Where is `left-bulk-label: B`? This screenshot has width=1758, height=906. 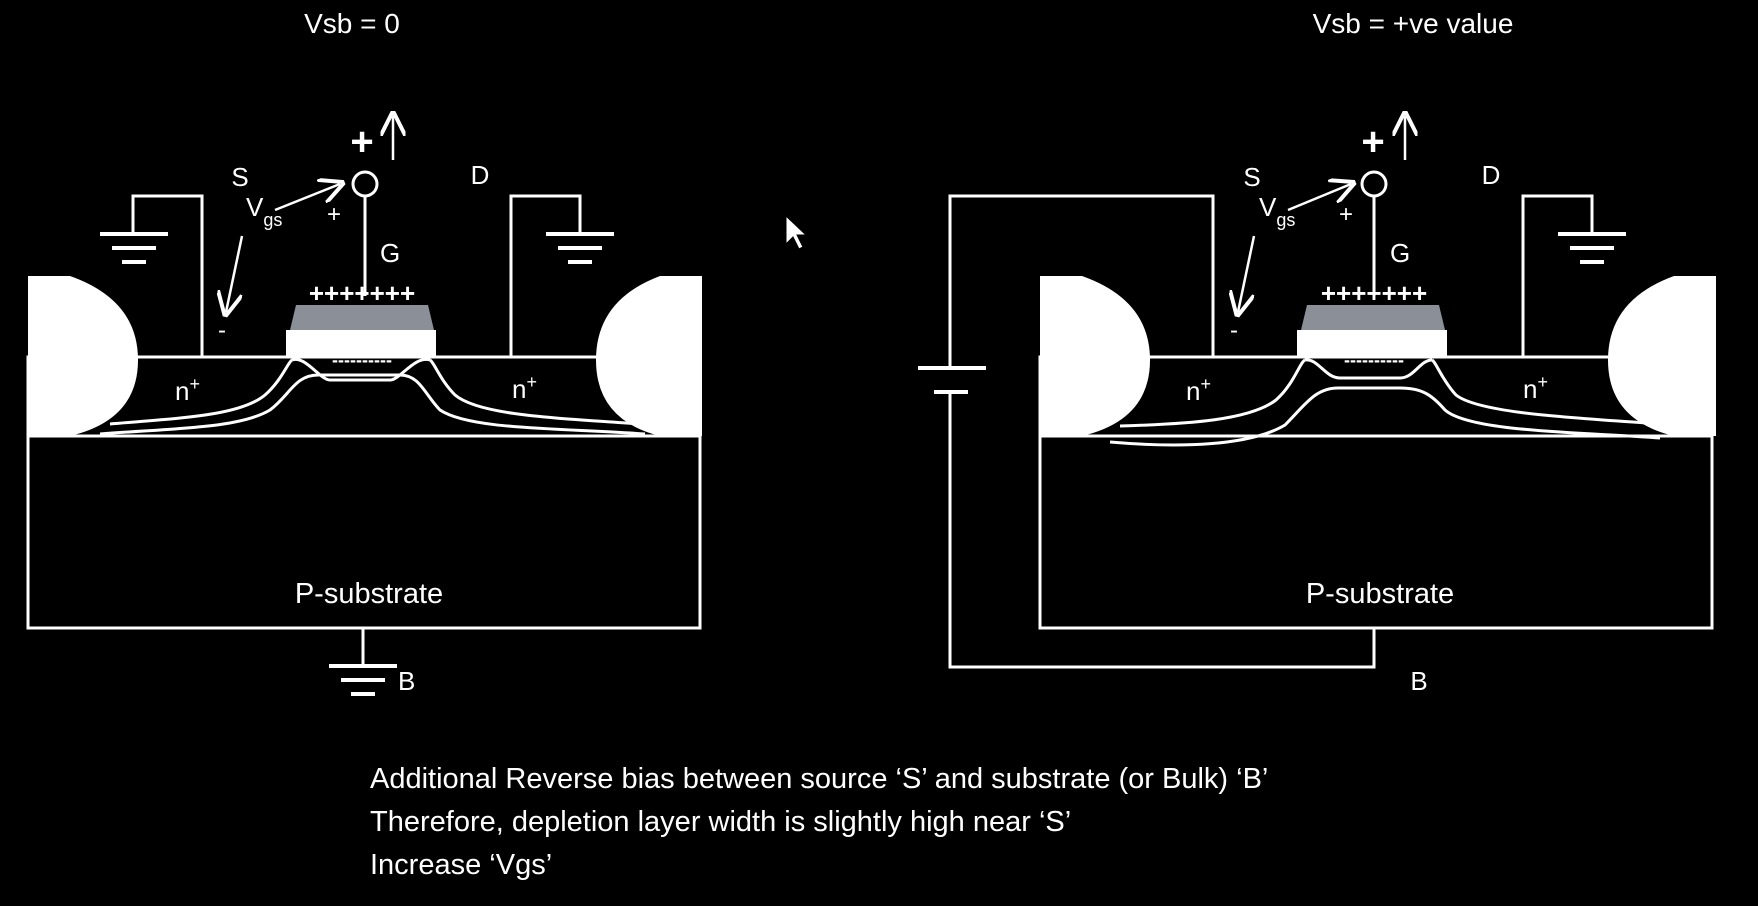
left-bulk-label: B is located at coordinates (406, 681).